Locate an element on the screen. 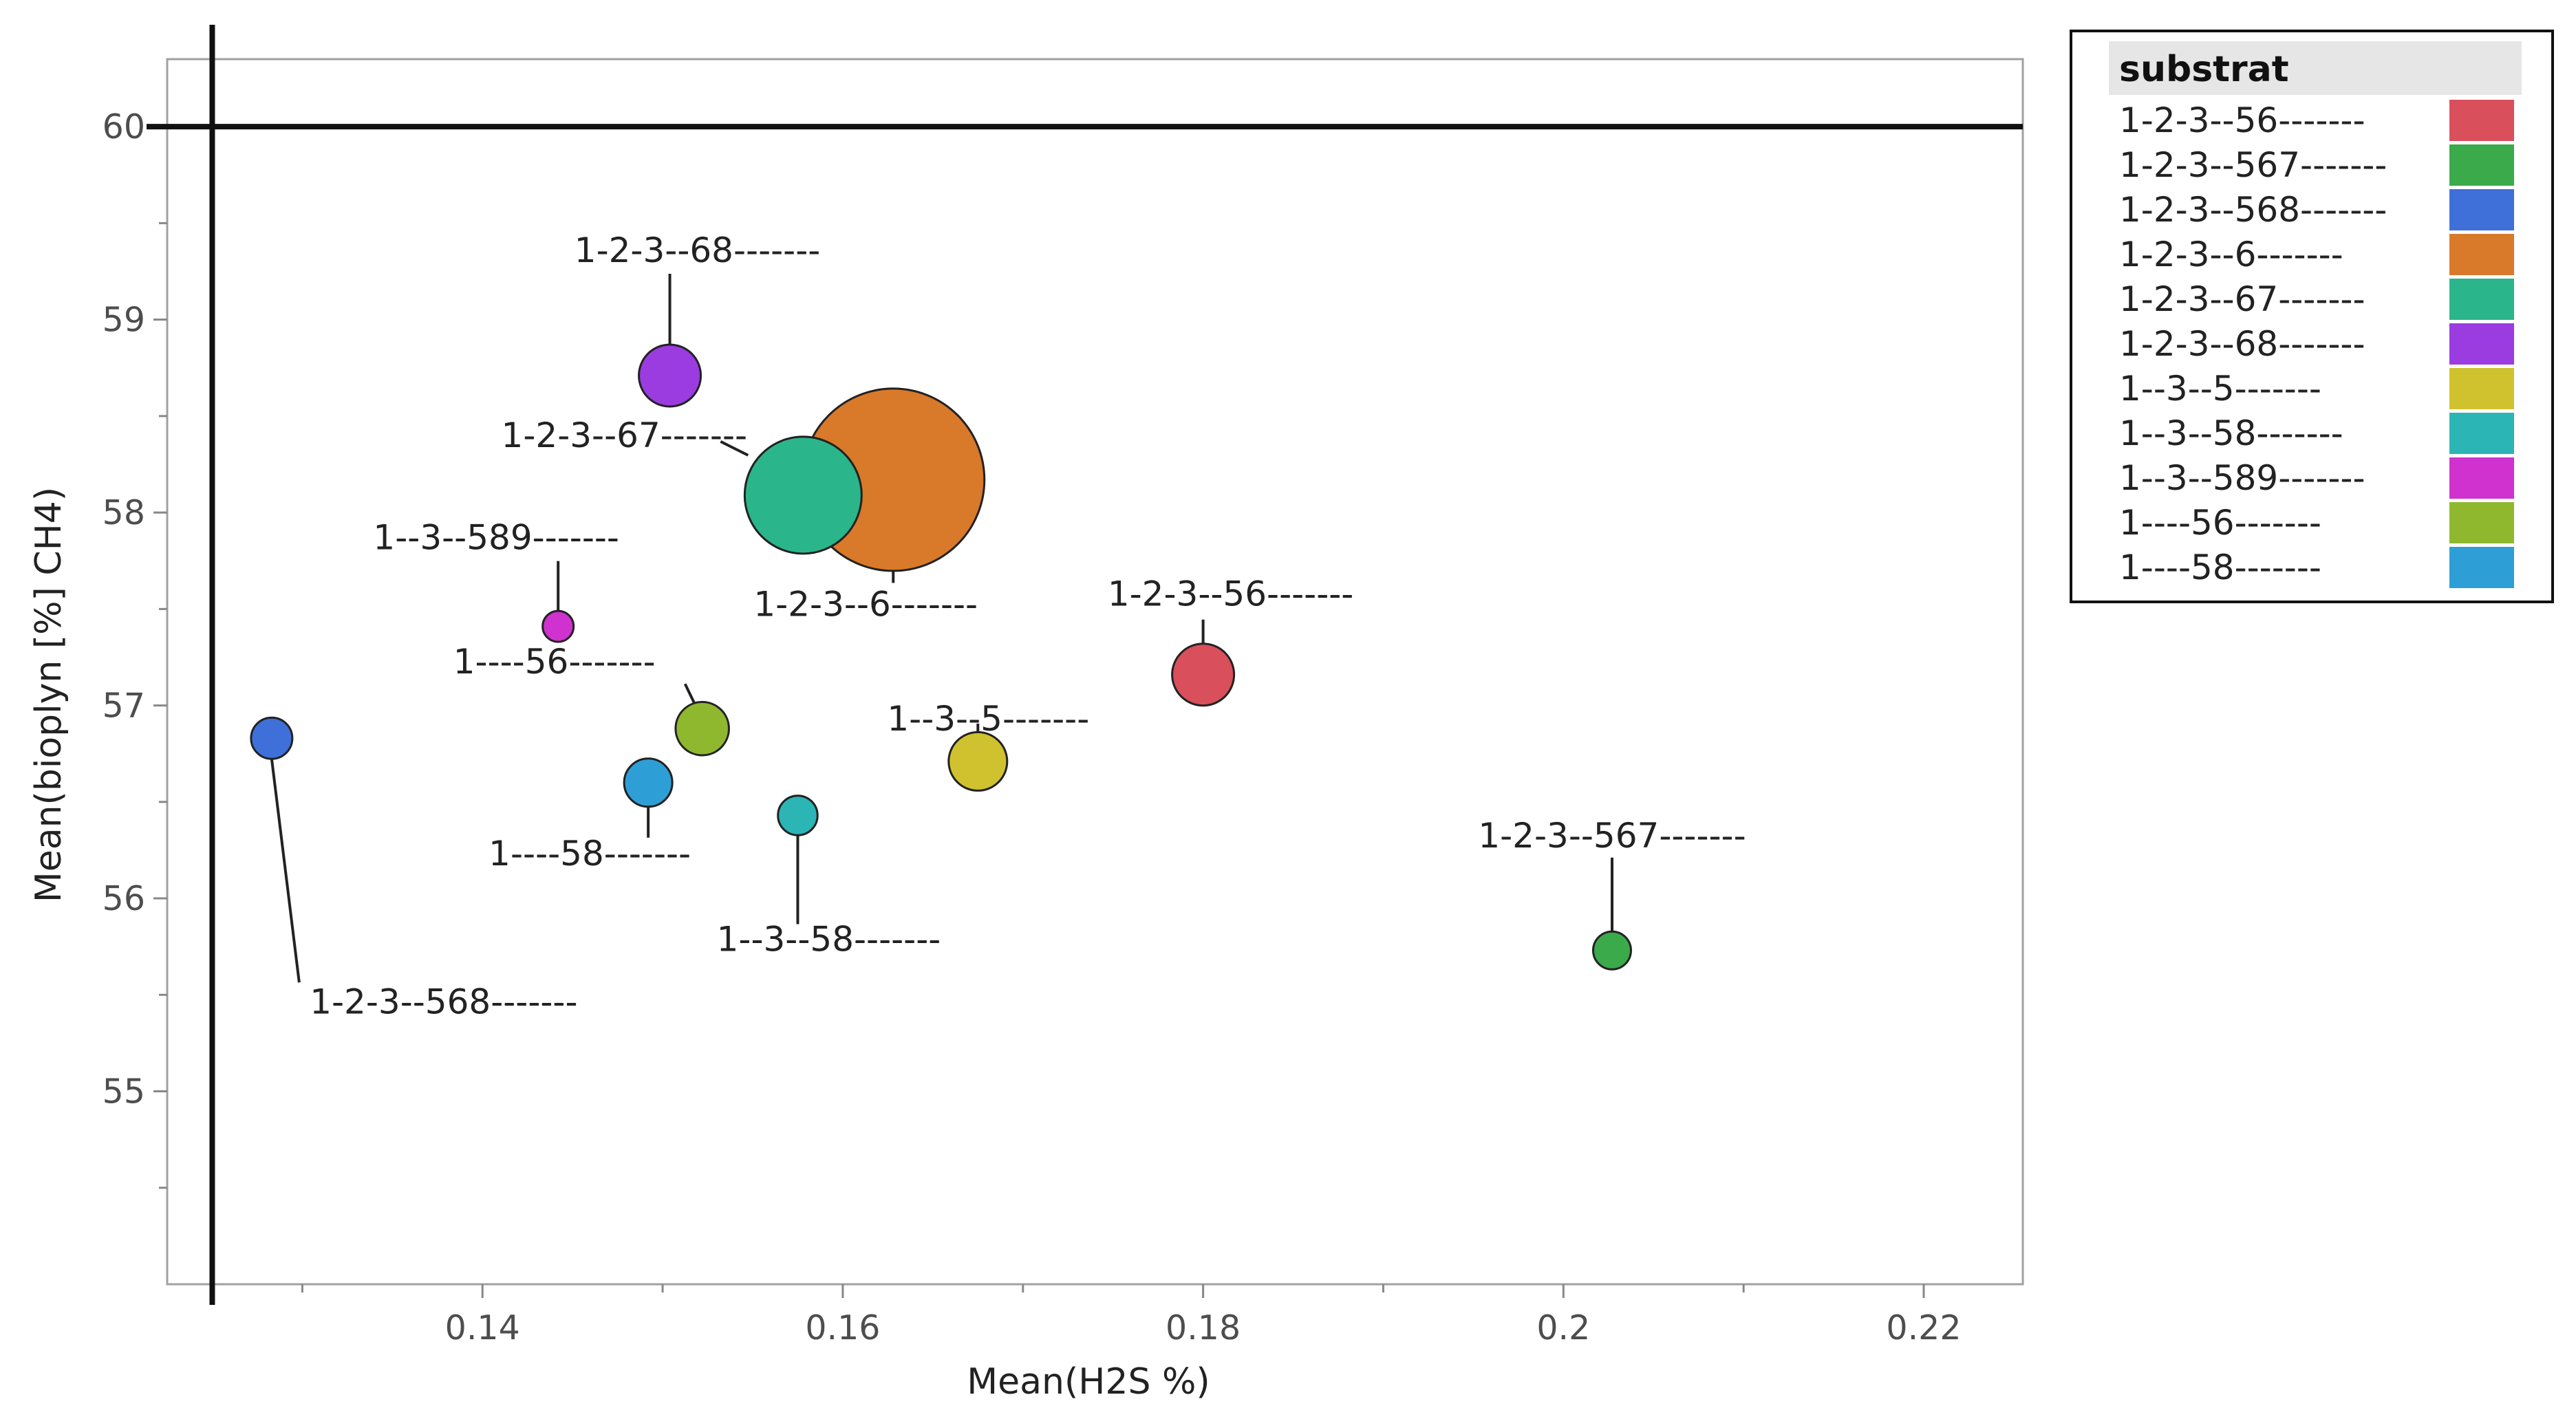  legend-item-label: 1-2-3--68------- is located at coordinates (2242, 344).